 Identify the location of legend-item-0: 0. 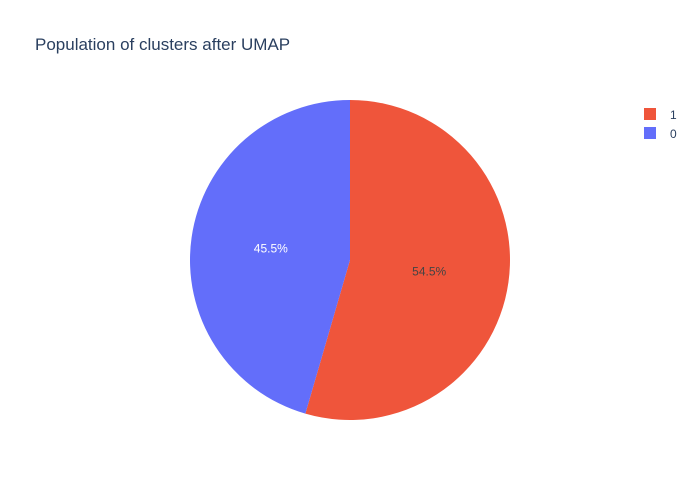
(660, 134).